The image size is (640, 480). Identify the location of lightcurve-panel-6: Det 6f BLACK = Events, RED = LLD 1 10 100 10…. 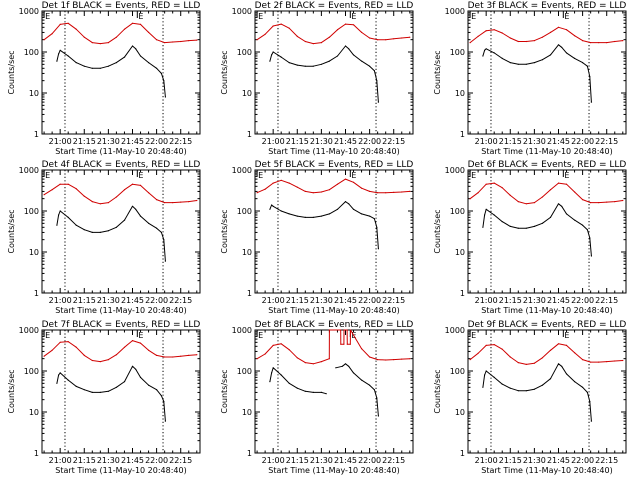
(530, 237).